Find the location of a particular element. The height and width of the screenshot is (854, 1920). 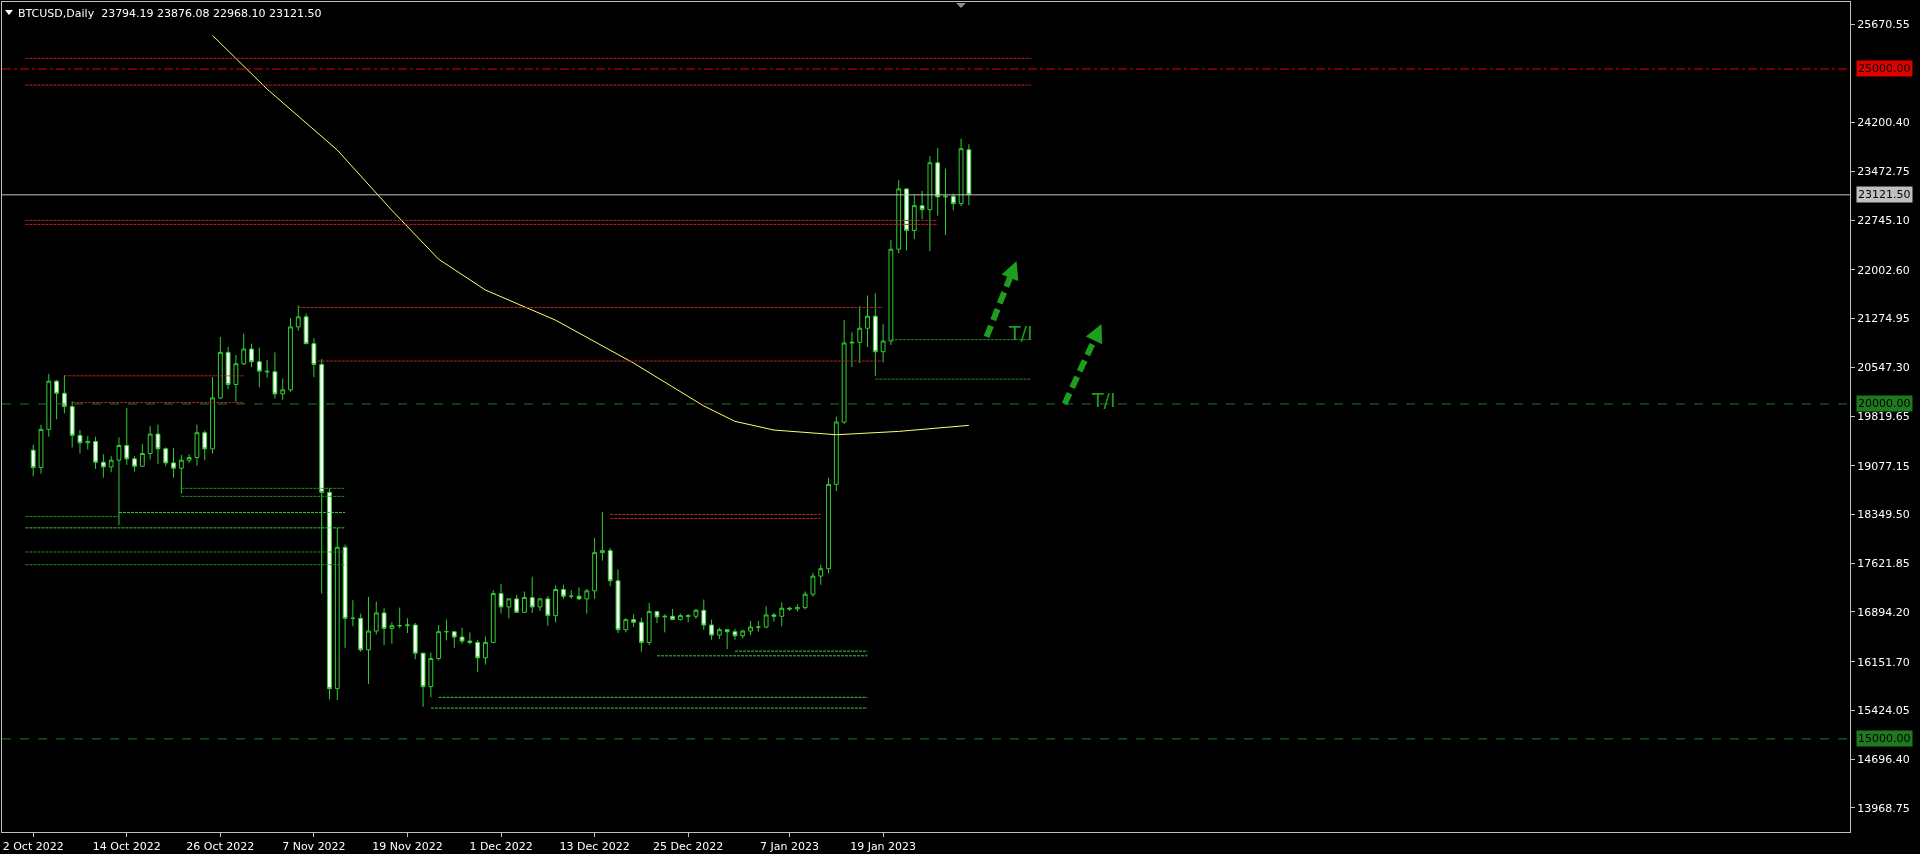

ref-line-label: 15000.00 is located at coordinates (1884, 738).